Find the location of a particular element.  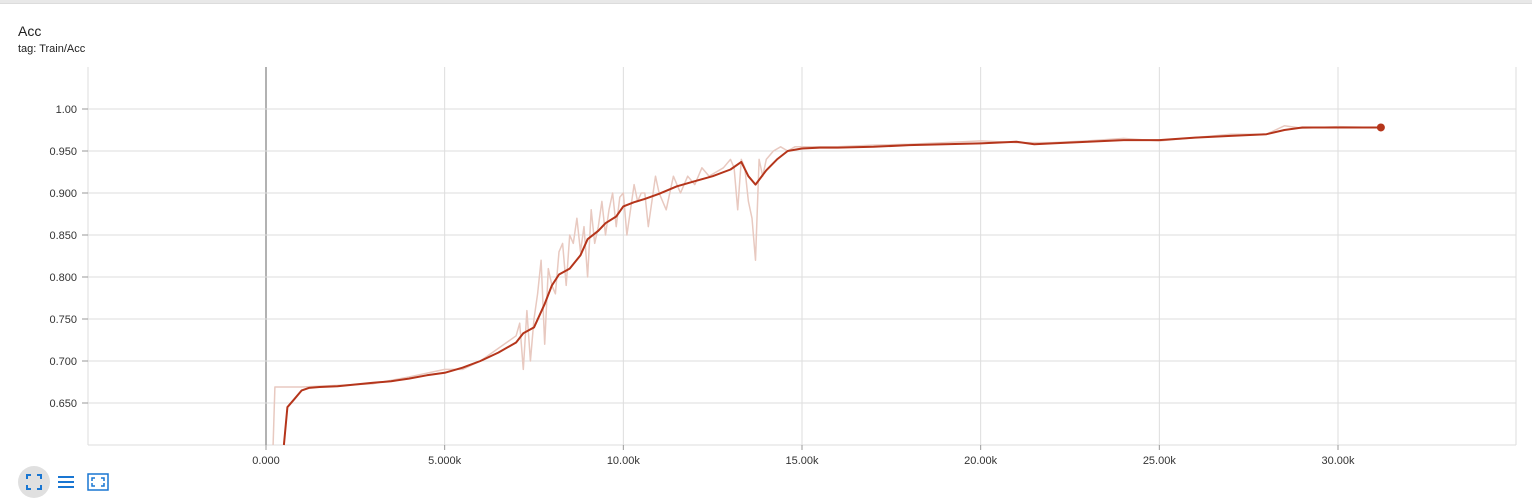

x-tick-label: 25.00k is located at coordinates (1160, 461).